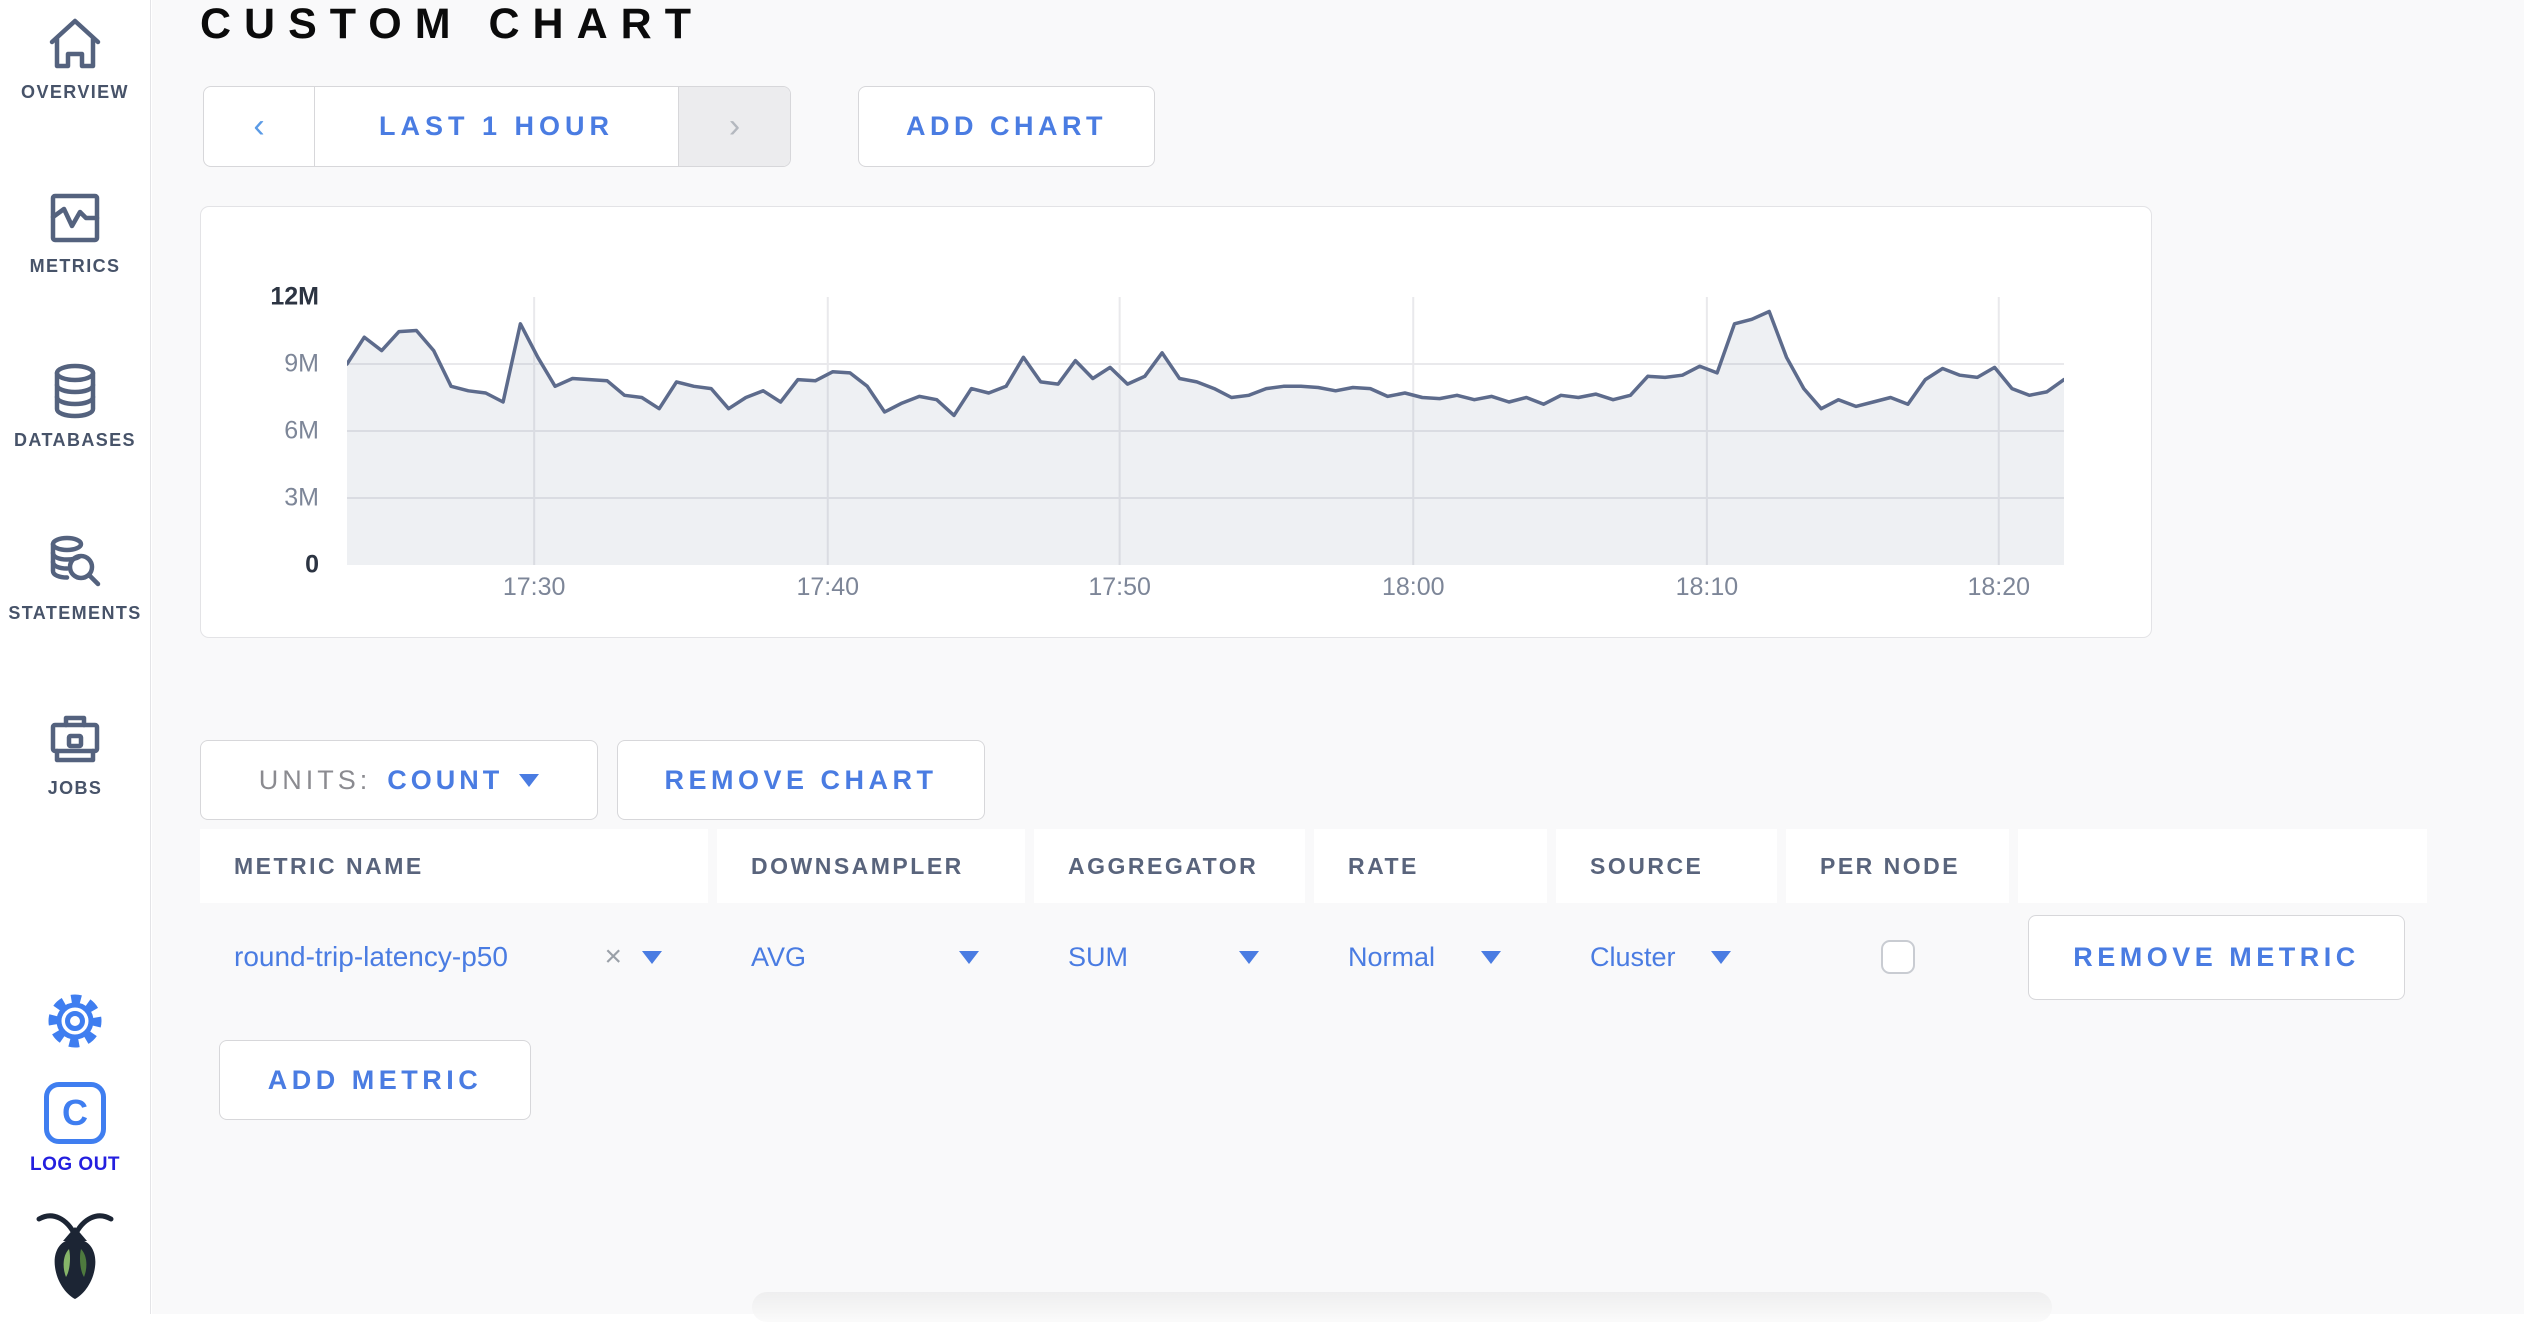 This screenshot has width=2524, height=1322. Describe the element at coordinates (1897, 866) in the screenshot. I see `col-per-node: PER NODE` at that location.